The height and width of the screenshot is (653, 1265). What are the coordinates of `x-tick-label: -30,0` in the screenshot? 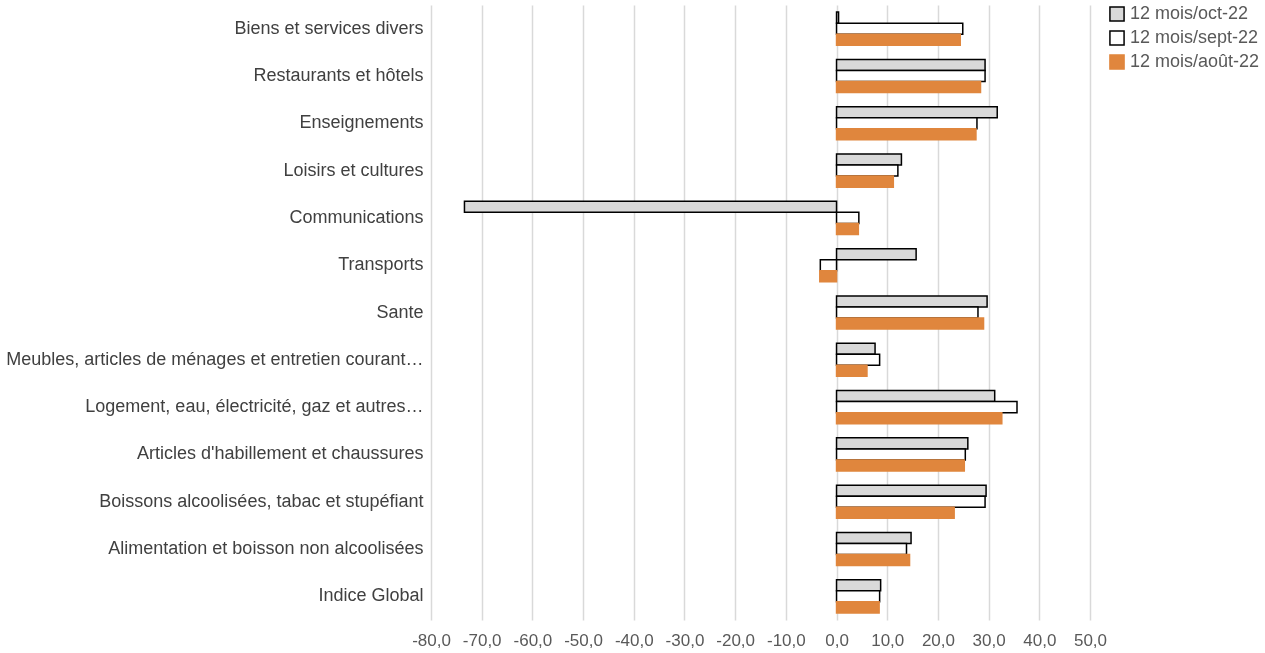 It's located at (685, 640).